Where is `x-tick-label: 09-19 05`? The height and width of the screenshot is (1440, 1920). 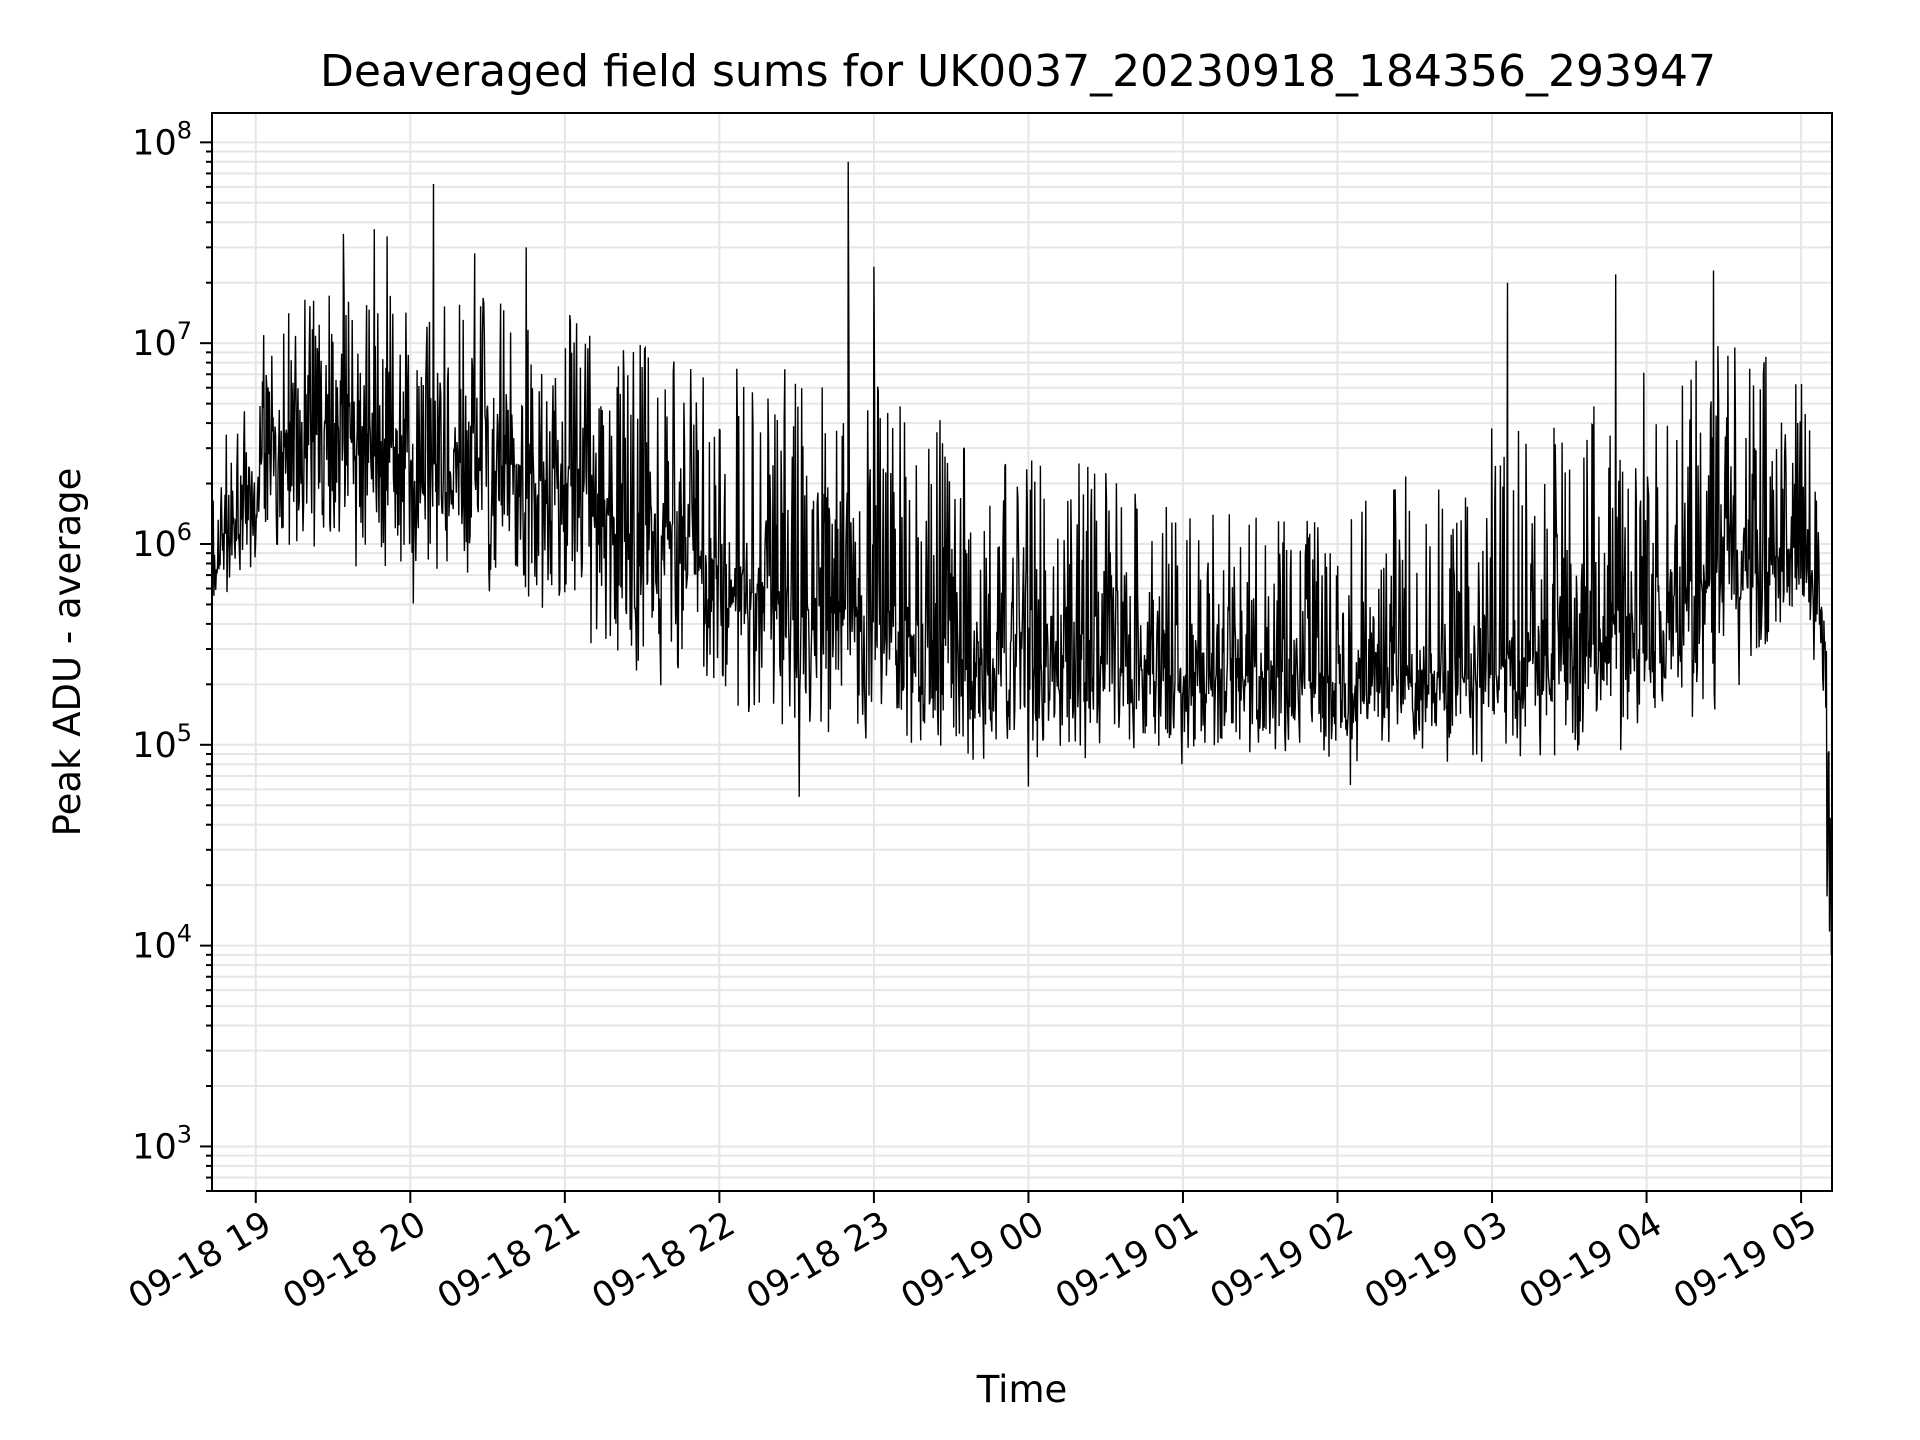
x-tick-label: 09-19 05 is located at coordinates (1745, 1260).